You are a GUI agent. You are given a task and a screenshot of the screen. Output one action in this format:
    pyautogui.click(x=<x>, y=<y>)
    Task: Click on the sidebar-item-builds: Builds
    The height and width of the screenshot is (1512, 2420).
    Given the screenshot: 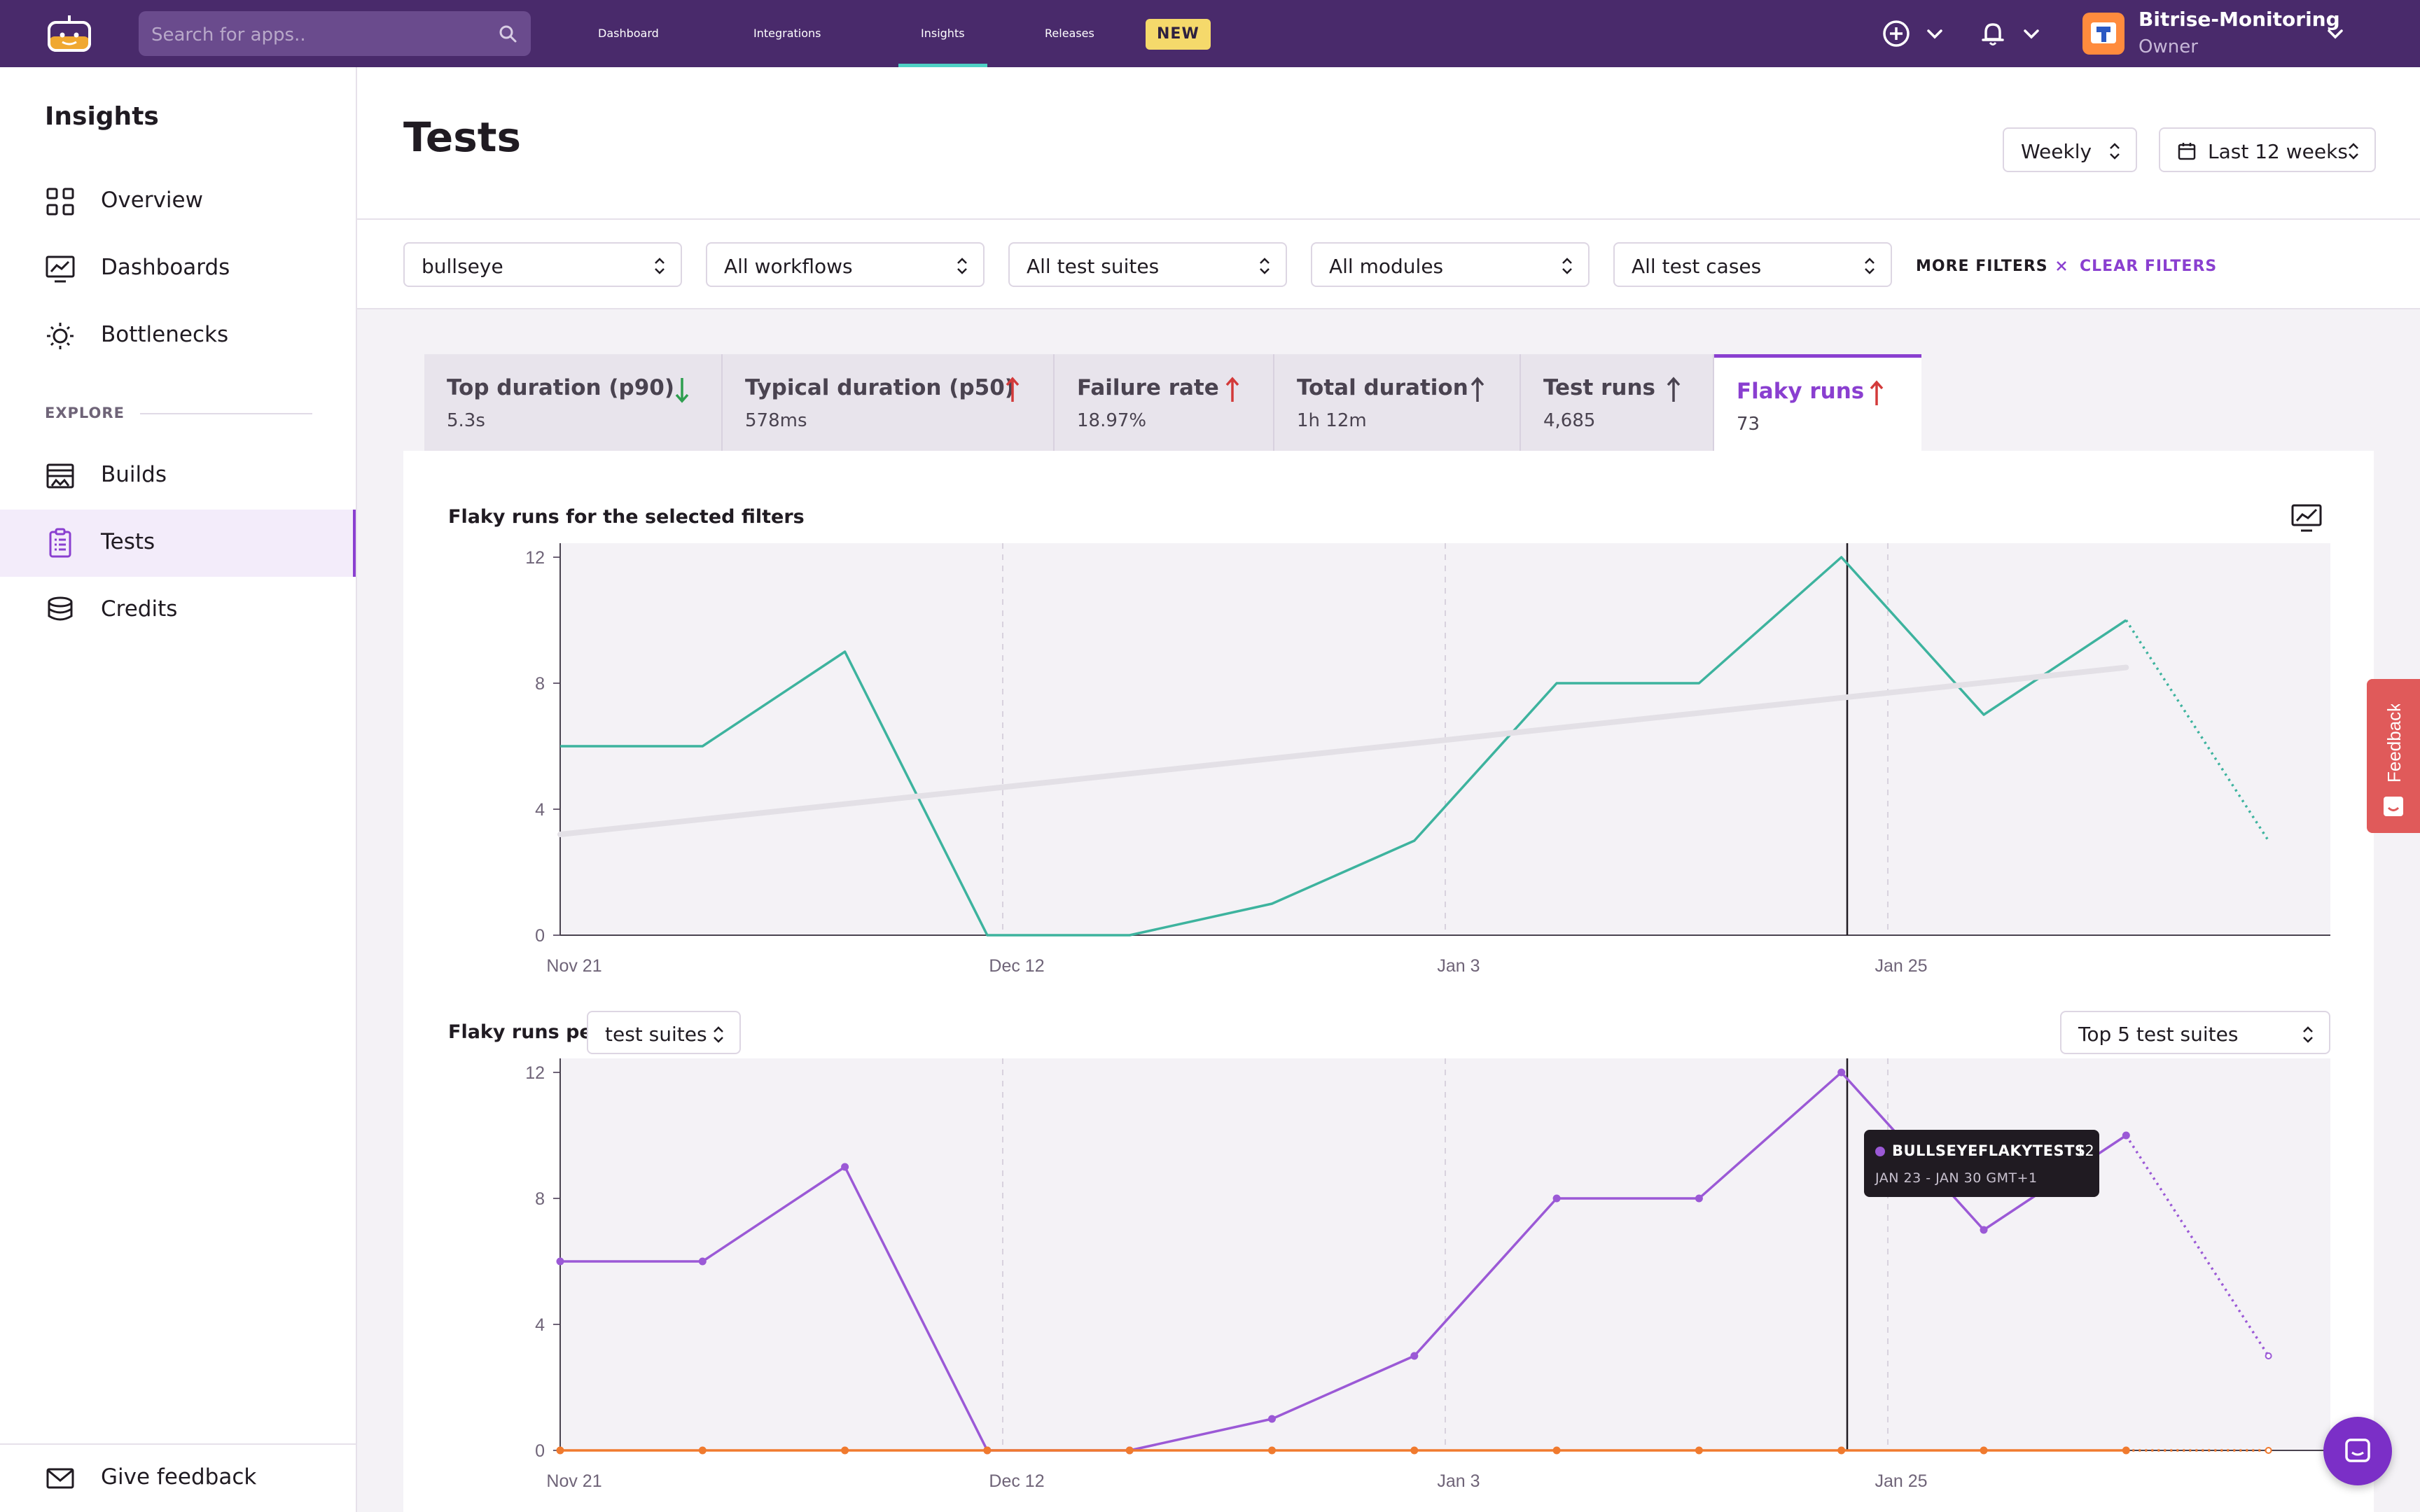 What is the action you would take?
    pyautogui.click(x=178, y=476)
    